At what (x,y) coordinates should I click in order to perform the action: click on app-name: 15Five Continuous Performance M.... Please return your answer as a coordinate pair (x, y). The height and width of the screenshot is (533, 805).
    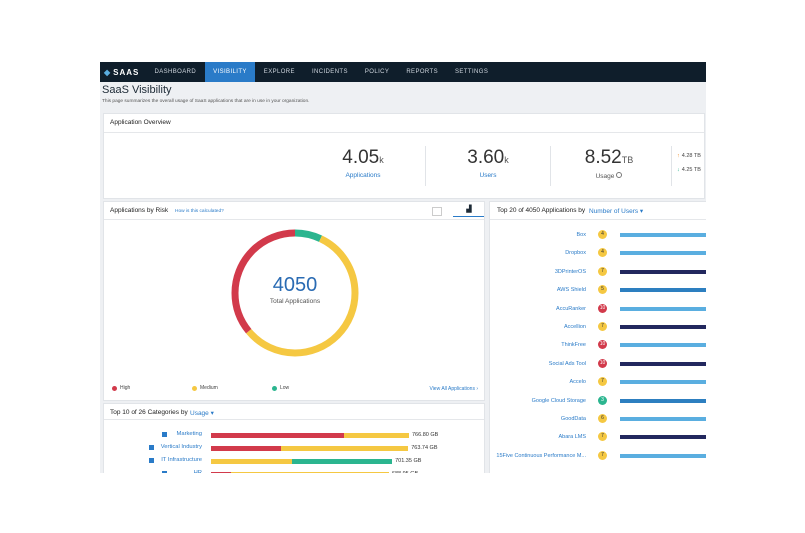
    Looking at the image, I should click on (541, 455).